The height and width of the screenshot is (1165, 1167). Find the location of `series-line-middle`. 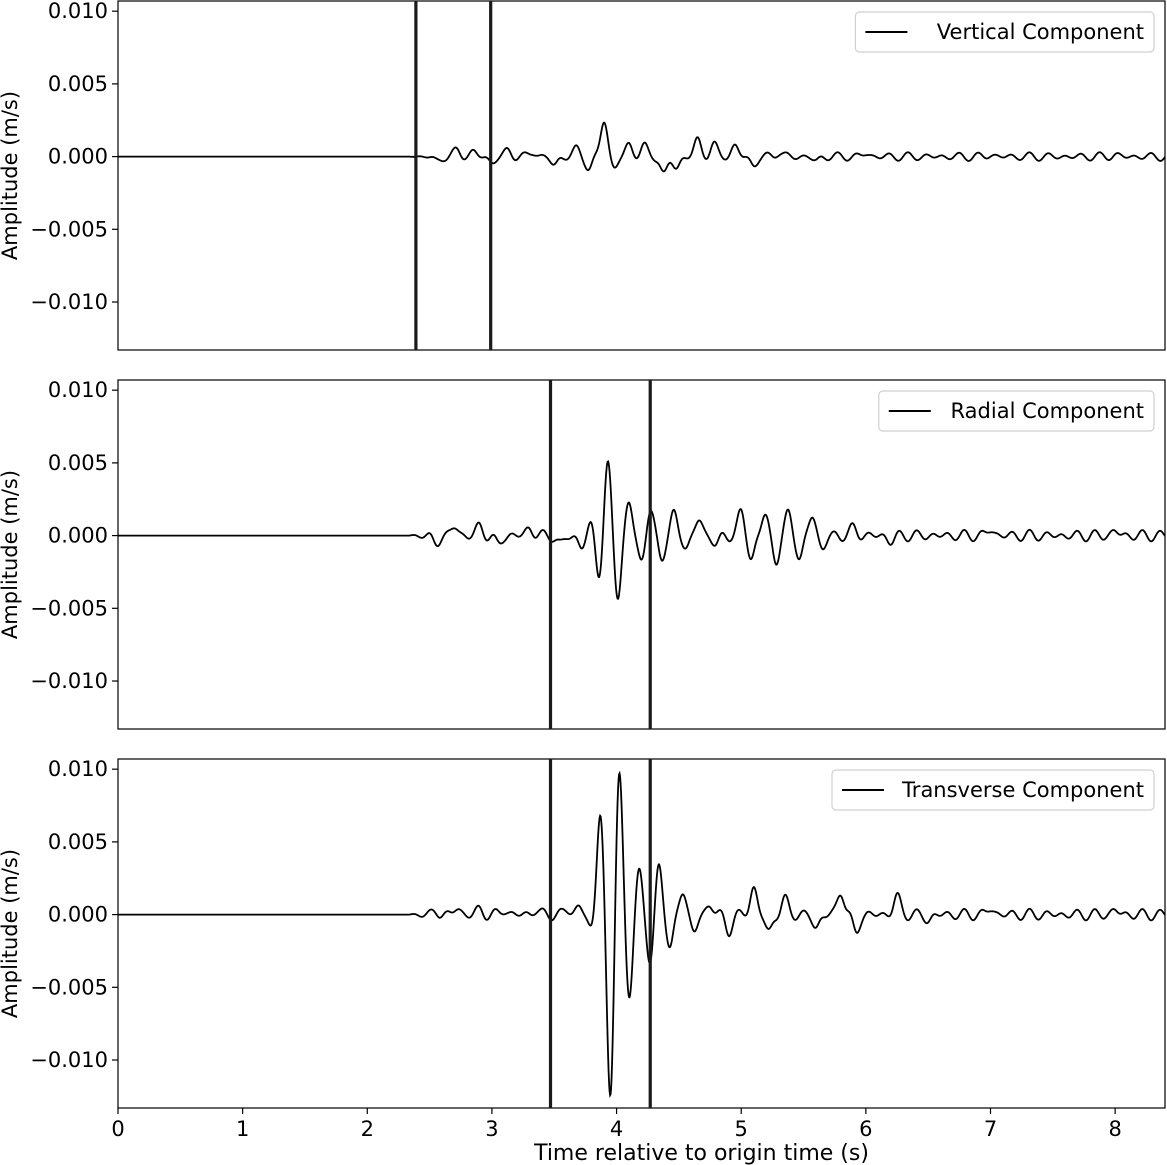

series-line-middle is located at coordinates (641, 530).